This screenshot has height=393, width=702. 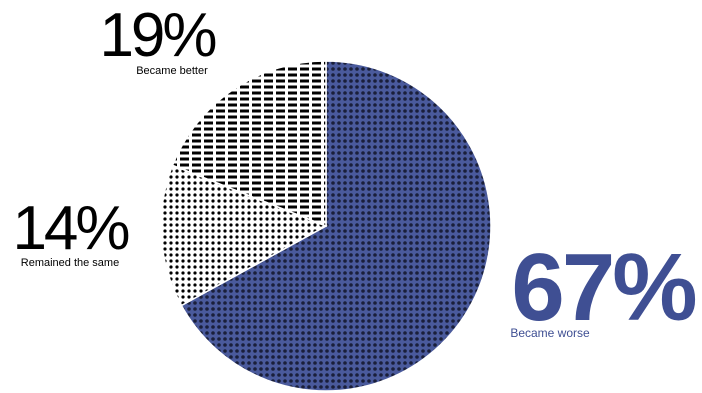 I want to click on pie-slice-became-better, so click(x=249, y=144).